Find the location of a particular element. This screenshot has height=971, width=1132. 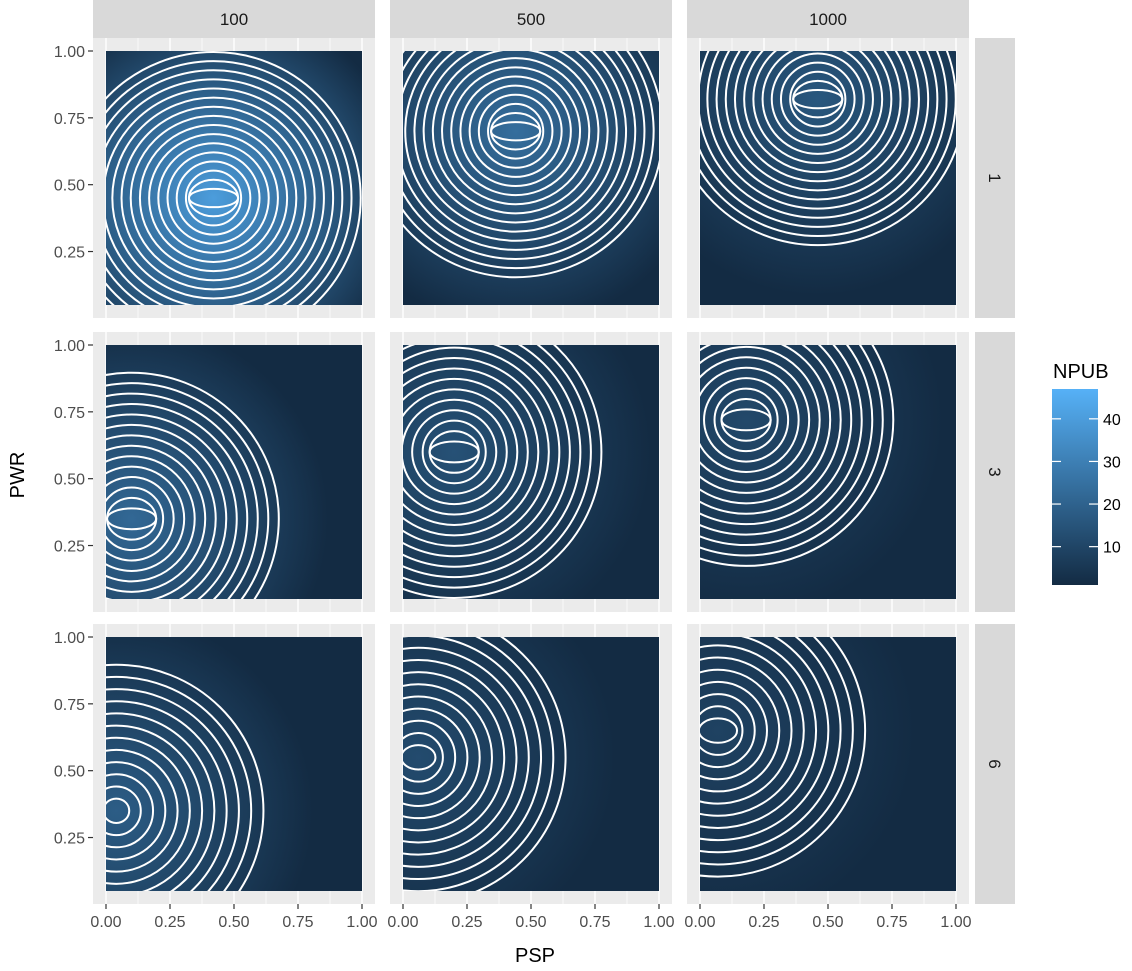

x-tick-label: 0.50 is located at coordinates (233, 922).